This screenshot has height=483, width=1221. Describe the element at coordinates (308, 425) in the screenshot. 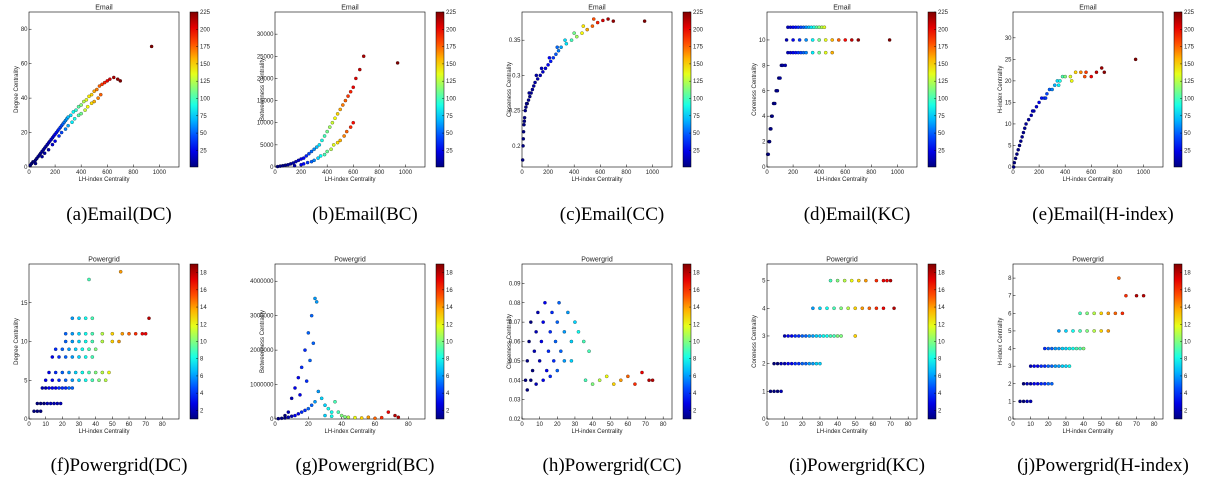

I see `x-tick-label: 20` at that location.